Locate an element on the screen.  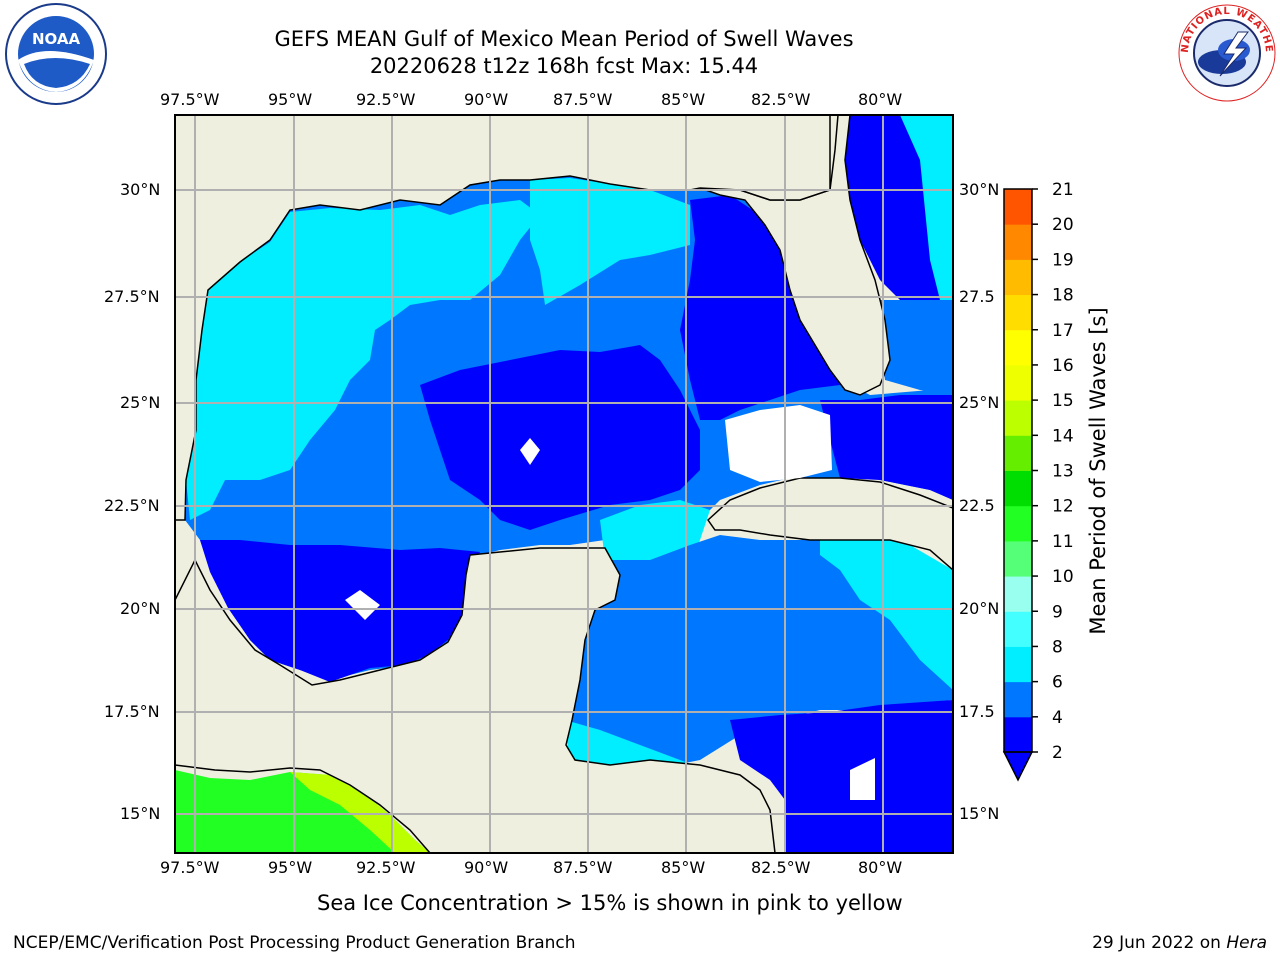
noaa-logo: NOAA is located at coordinates (56, 56).